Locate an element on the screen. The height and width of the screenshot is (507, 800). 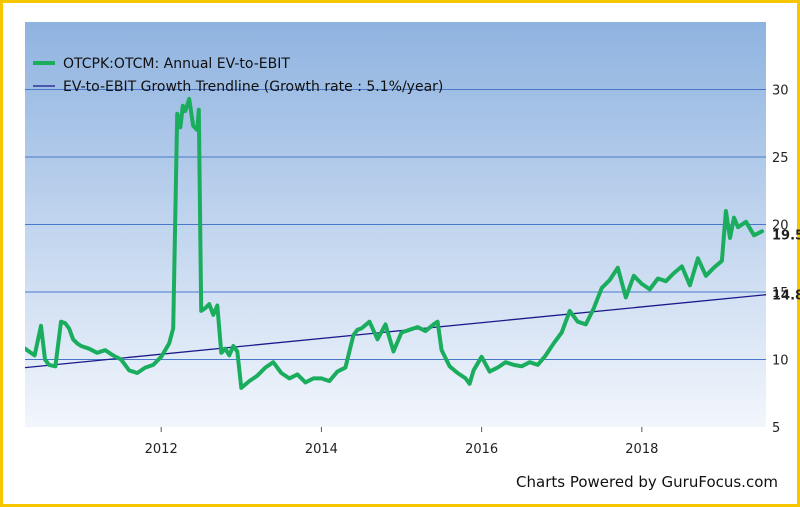
y-tick-label-25: 25 is located at coordinates (780, 158).